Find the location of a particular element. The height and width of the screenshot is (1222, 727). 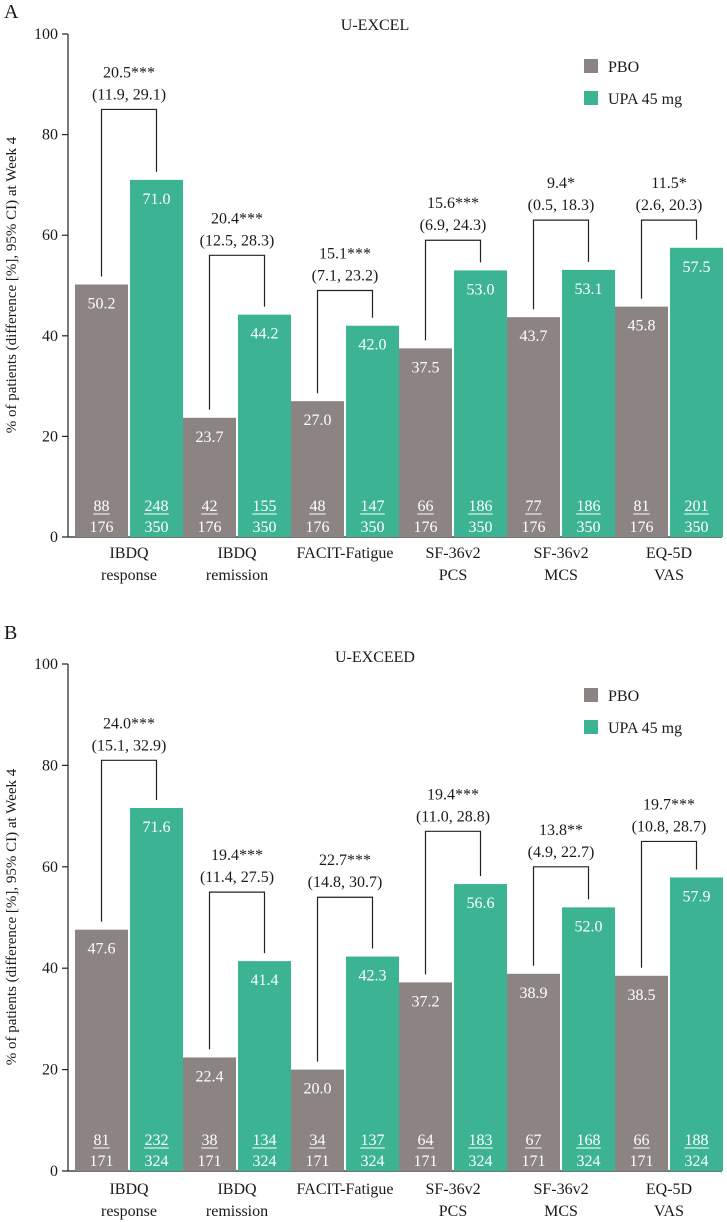

value-label-upa: 57.5 is located at coordinates (697, 267).